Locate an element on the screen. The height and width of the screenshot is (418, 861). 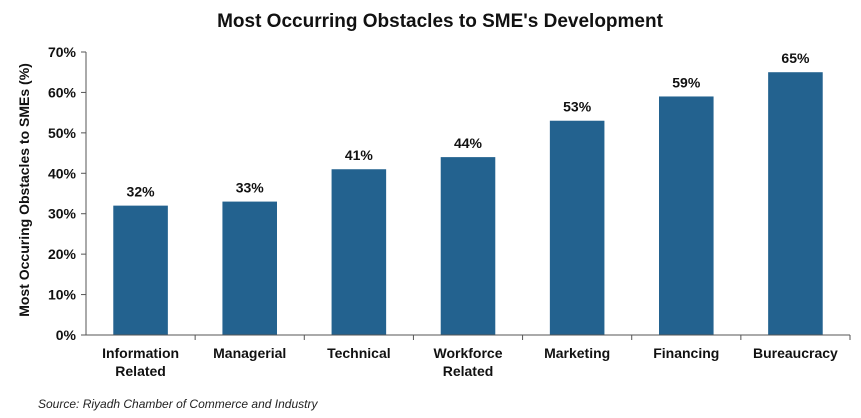
x-tick-label: Technical is located at coordinates (359, 353).